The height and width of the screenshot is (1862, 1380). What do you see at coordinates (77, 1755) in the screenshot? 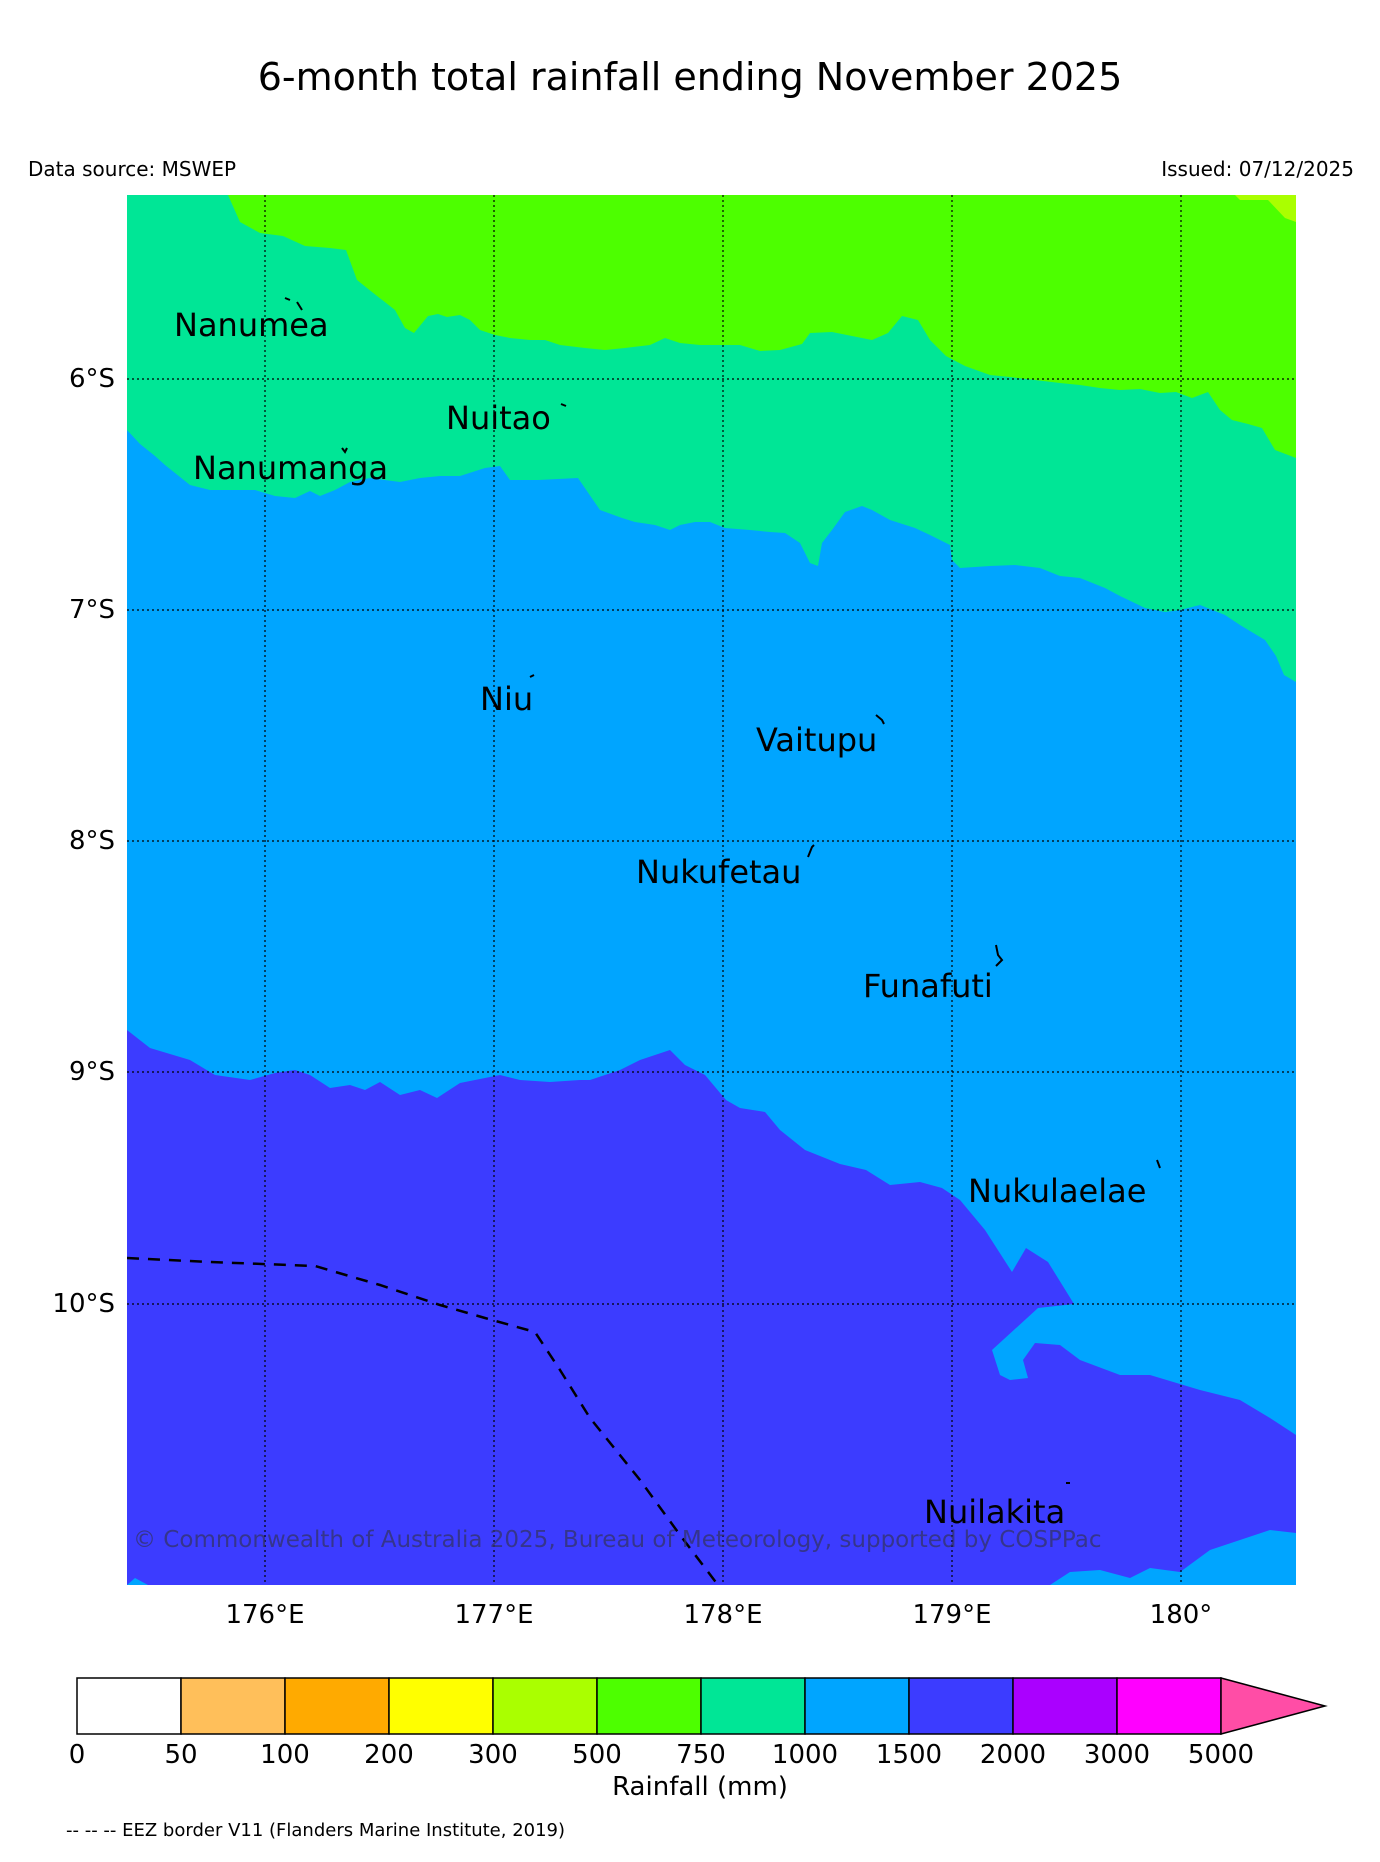
I see `colorbar-tick: 0` at bounding box center [77, 1755].